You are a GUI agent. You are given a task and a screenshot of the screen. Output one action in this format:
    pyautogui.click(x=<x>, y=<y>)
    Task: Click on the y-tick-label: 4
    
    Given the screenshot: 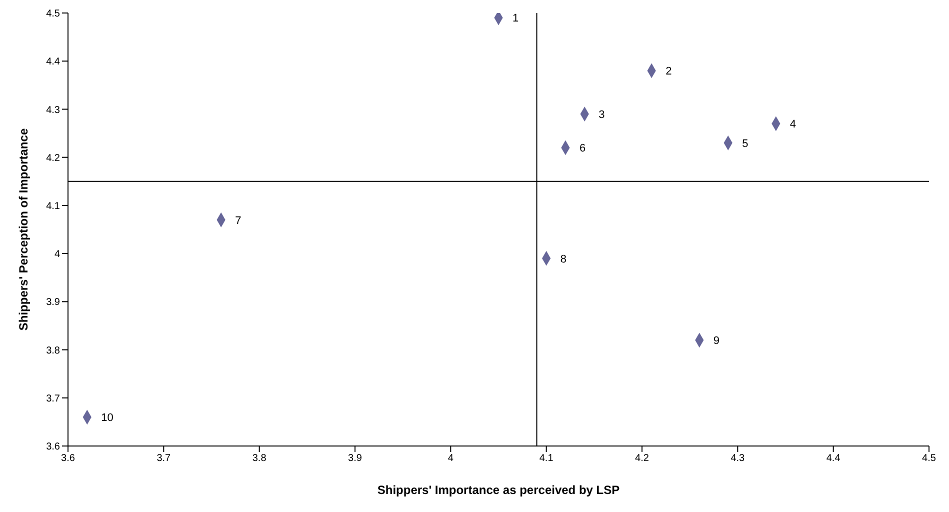 What is the action you would take?
    pyautogui.click(x=57, y=254)
    